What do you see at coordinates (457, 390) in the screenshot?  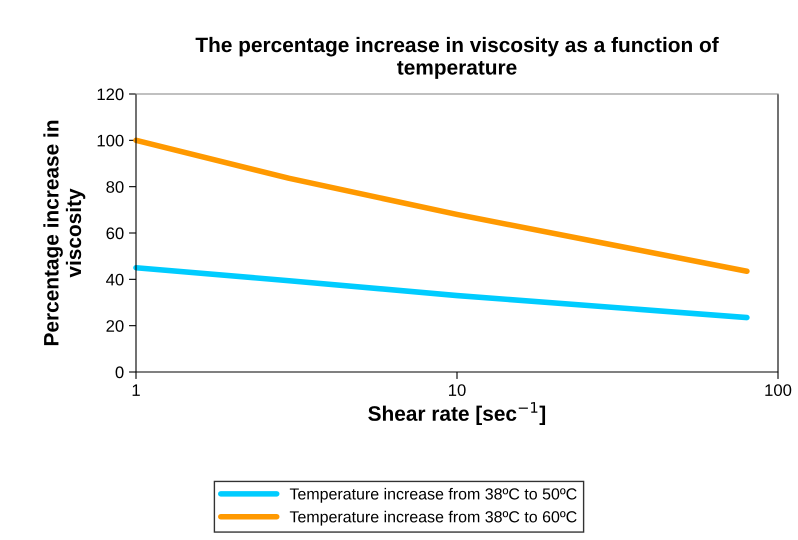 I see `x-tick-label: 10` at bounding box center [457, 390].